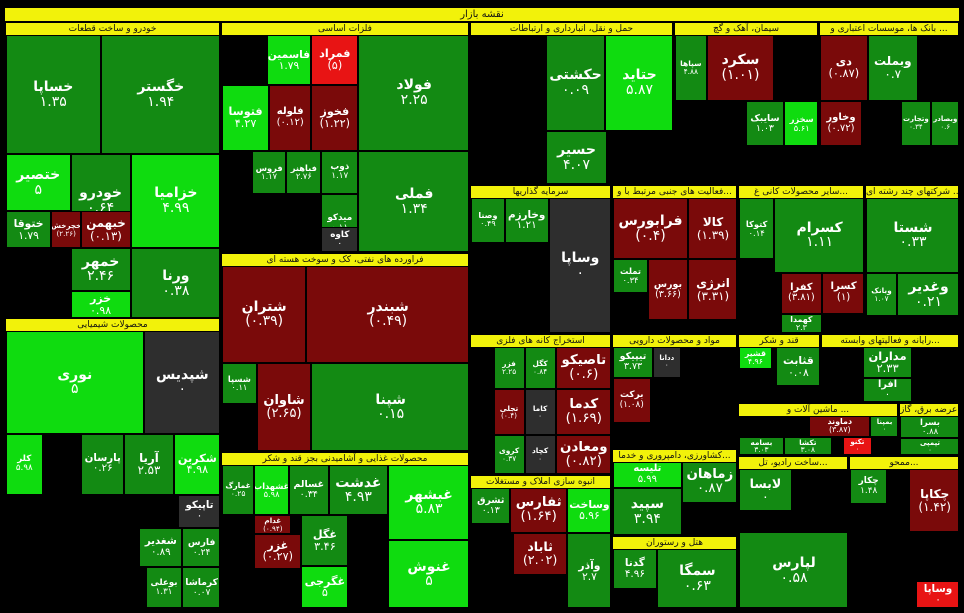 The height and width of the screenshot is (613, 964). Describe the element at coordinates (540, 554) in the screenshot. I see `stock-tile: ثاباد (۲.۰۲)` at that location.